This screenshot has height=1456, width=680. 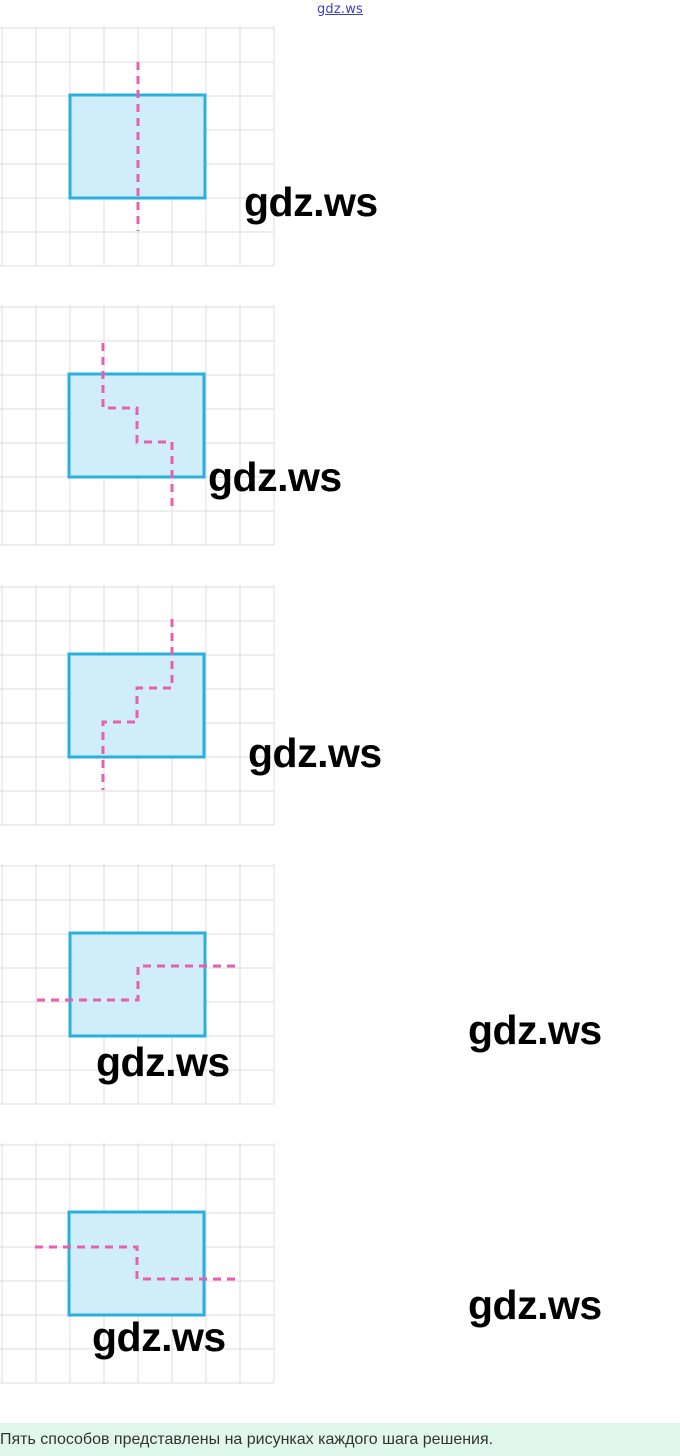 I want to click on rectangle, so click(x=136, y=705).